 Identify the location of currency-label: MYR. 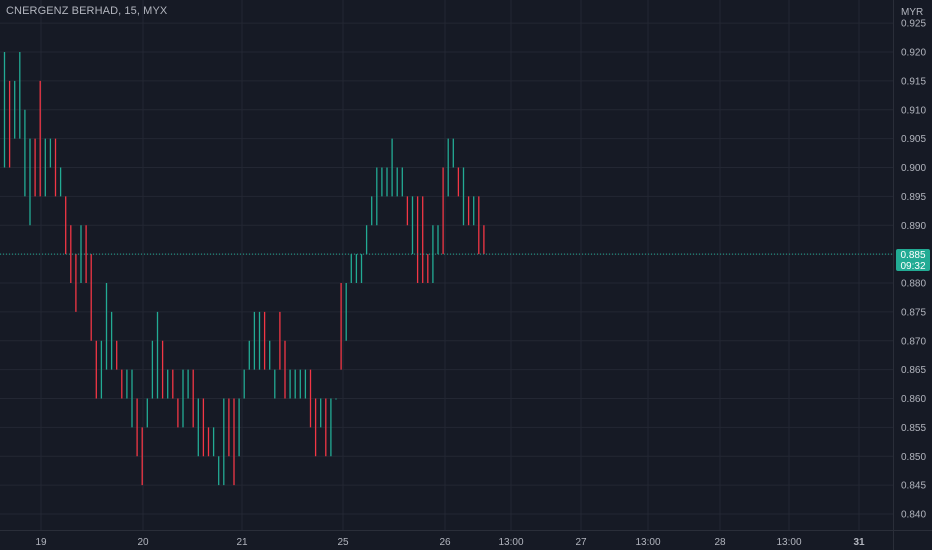
(912, 12).